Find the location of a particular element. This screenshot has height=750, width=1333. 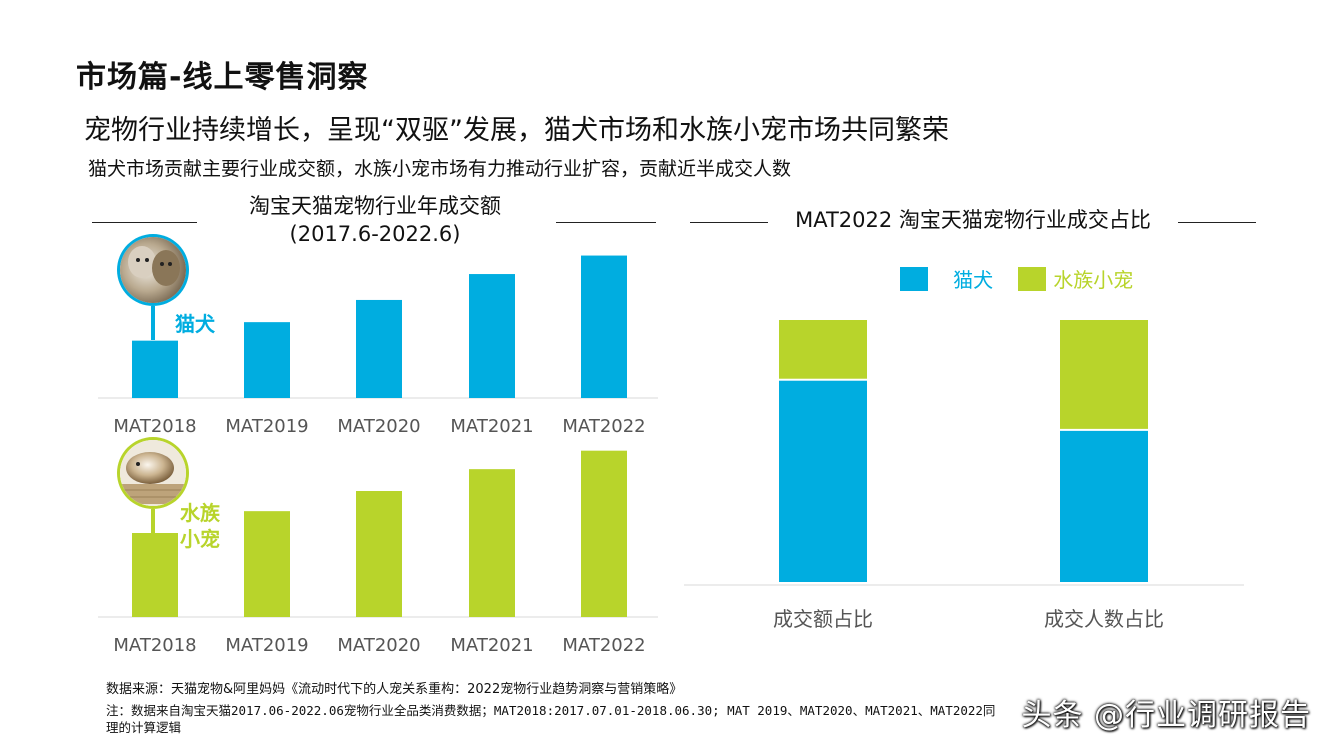

aquatic-tick-label: MAT2022 is located at coordinates (603, 645).